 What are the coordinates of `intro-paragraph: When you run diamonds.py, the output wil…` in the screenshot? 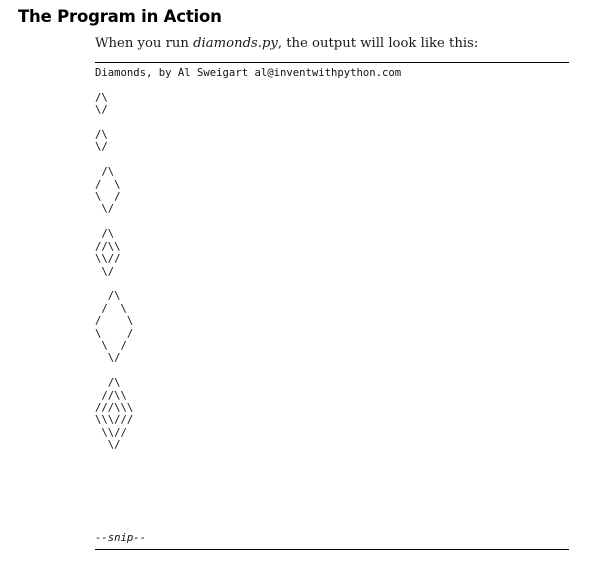 It's located at (286, 43).